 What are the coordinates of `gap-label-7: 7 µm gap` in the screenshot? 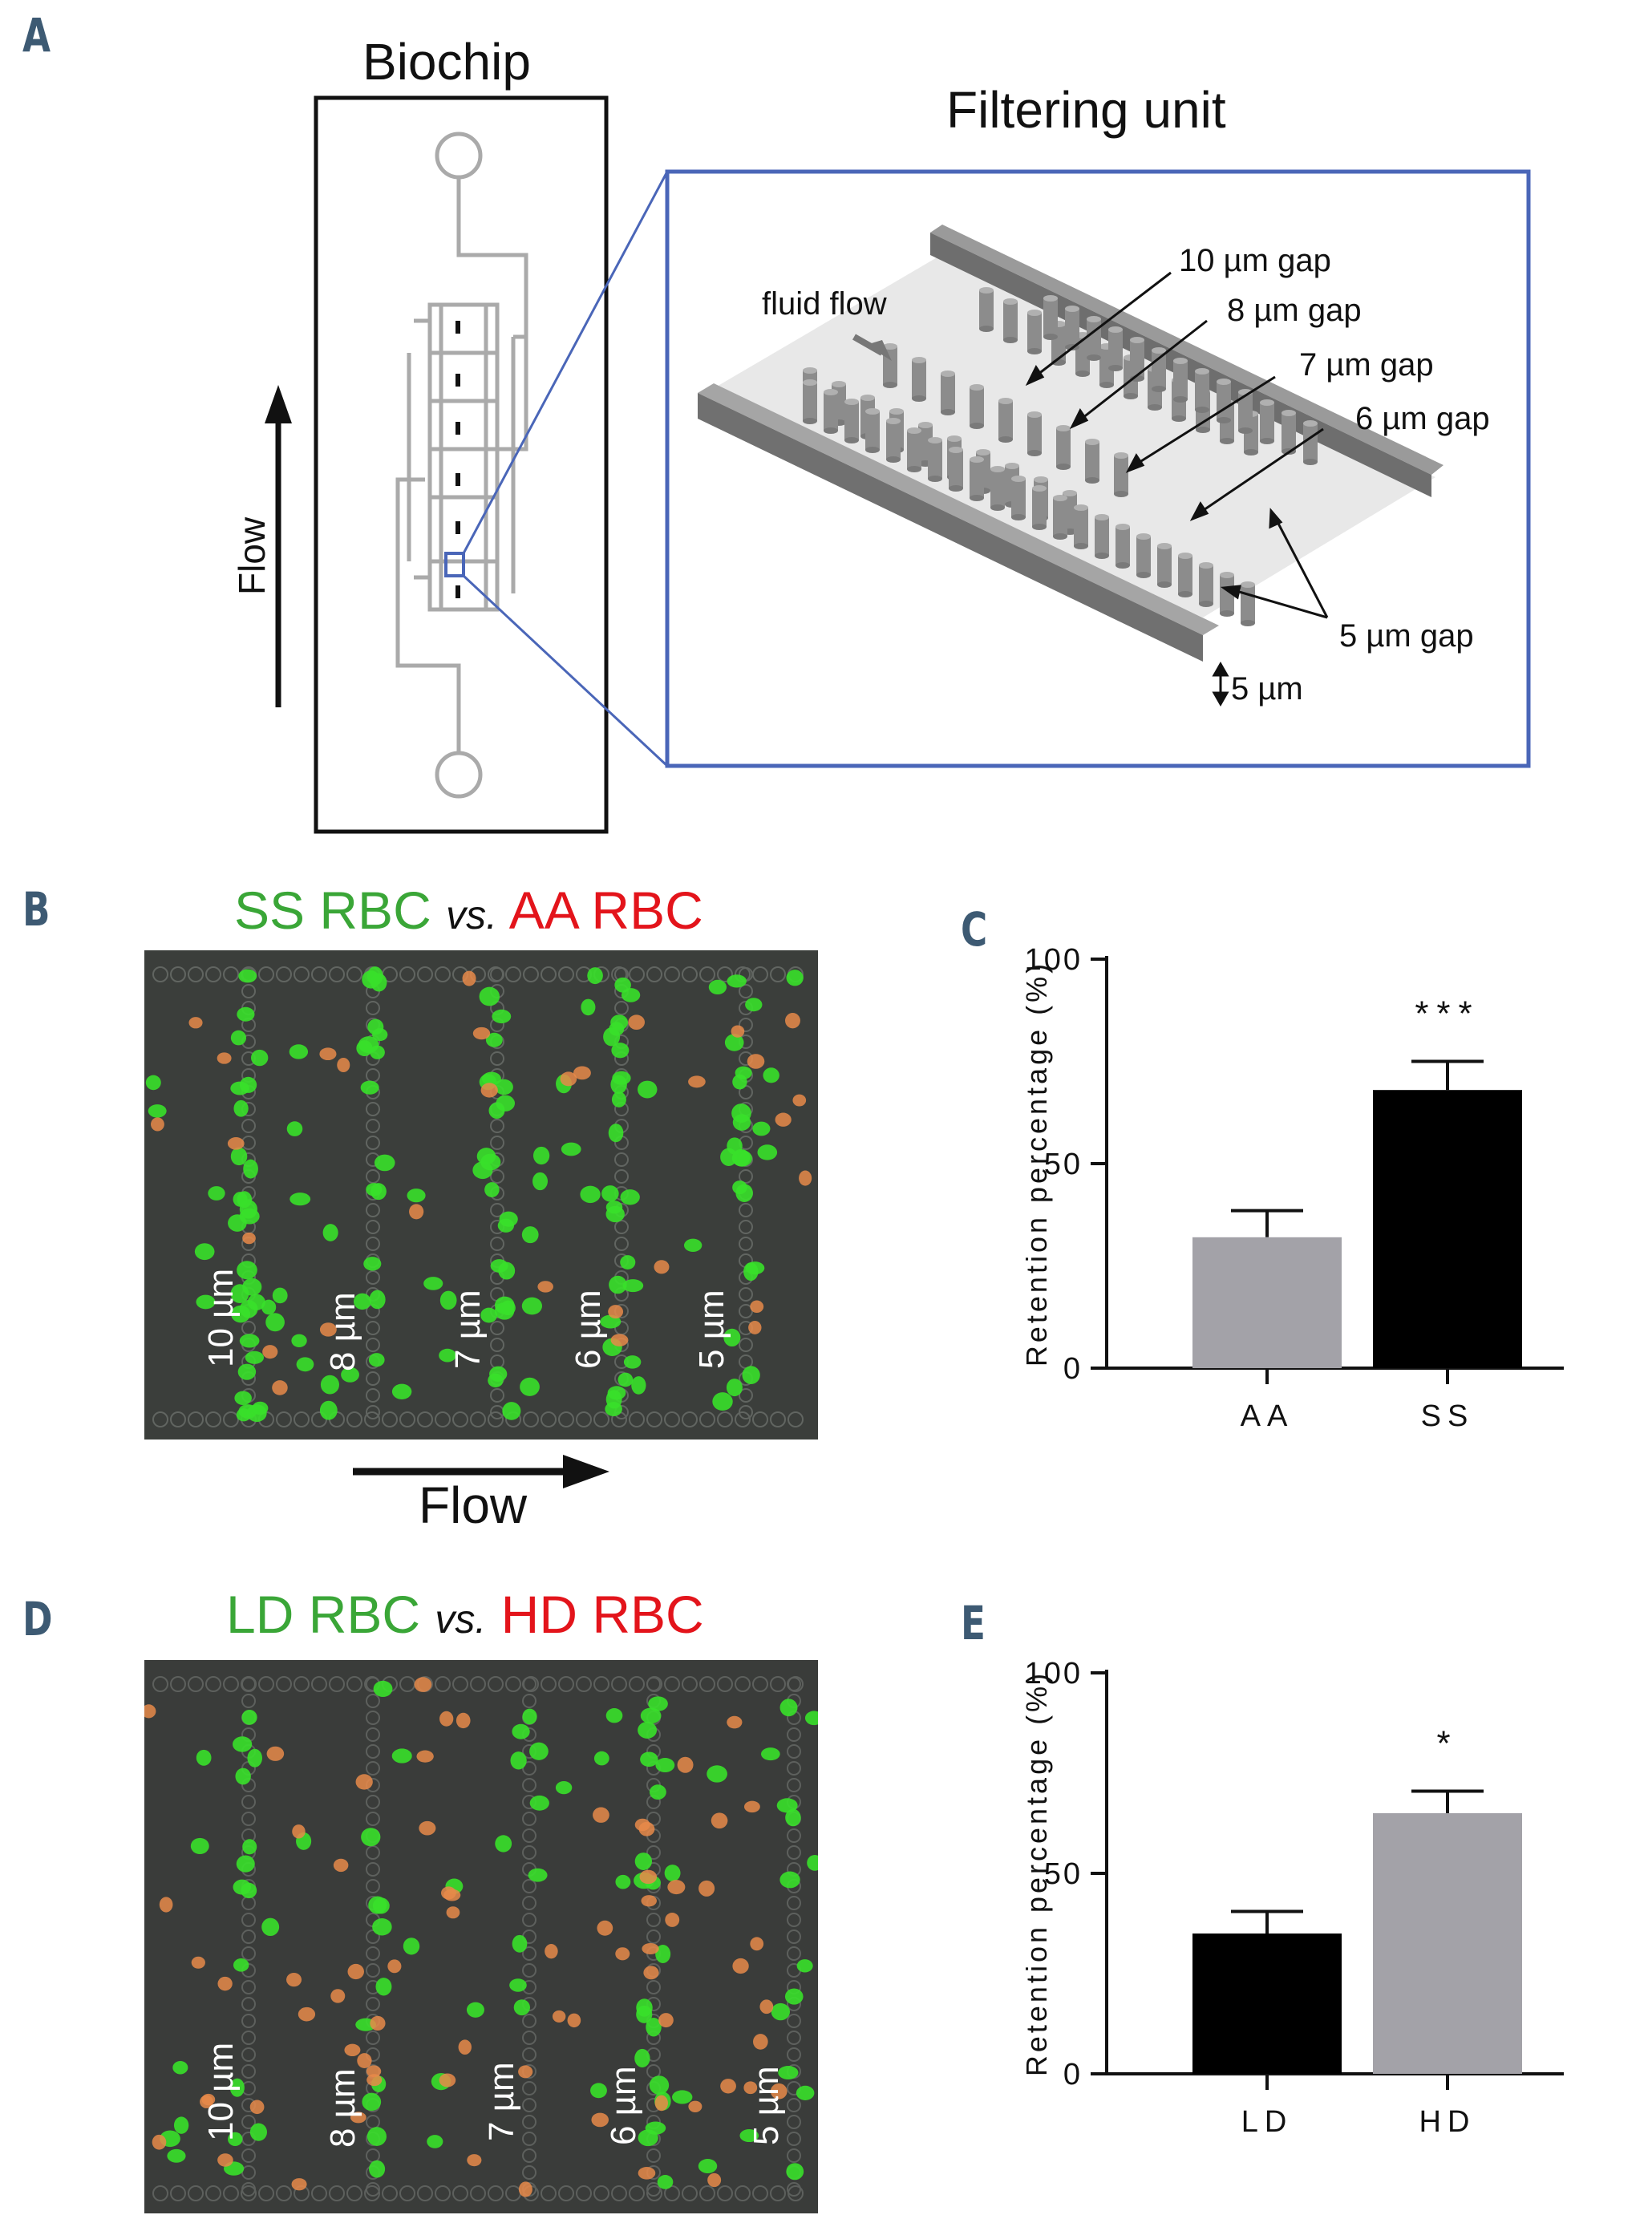 It's located at (1366, 365).